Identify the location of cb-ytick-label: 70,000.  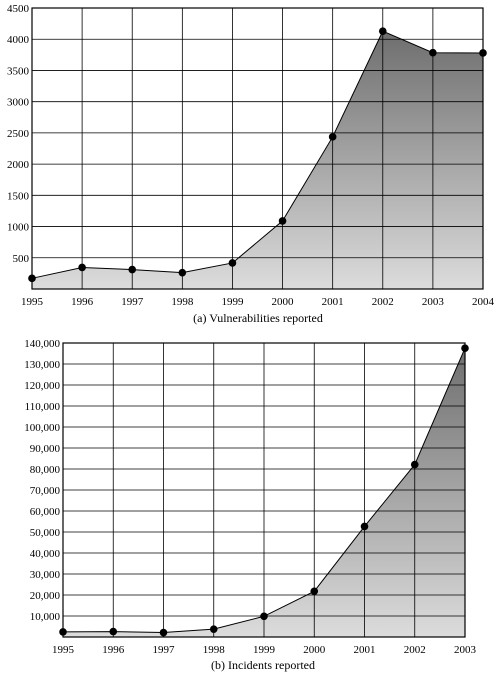
(45, 491).